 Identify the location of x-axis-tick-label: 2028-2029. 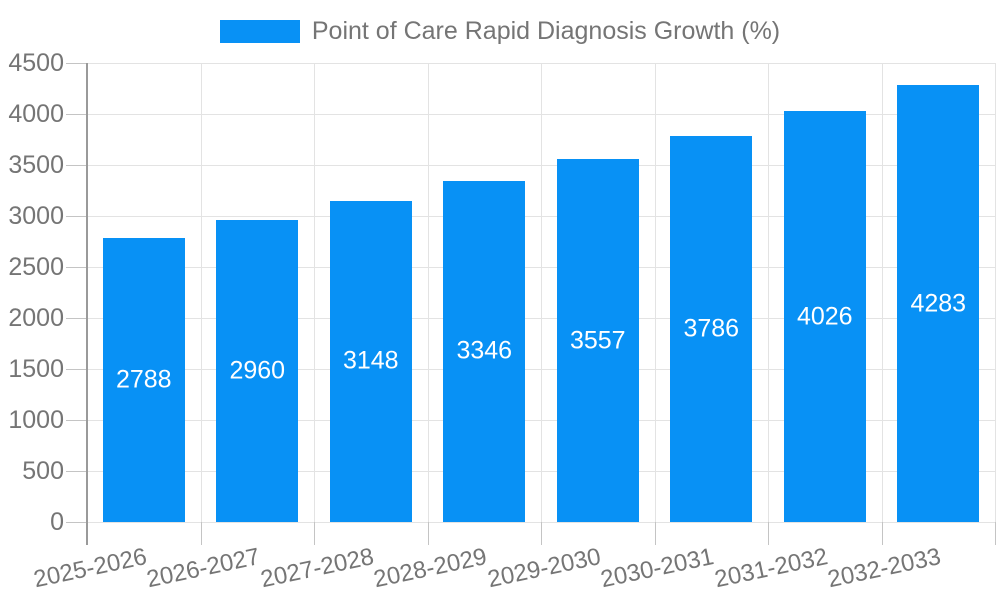
(430, 568).